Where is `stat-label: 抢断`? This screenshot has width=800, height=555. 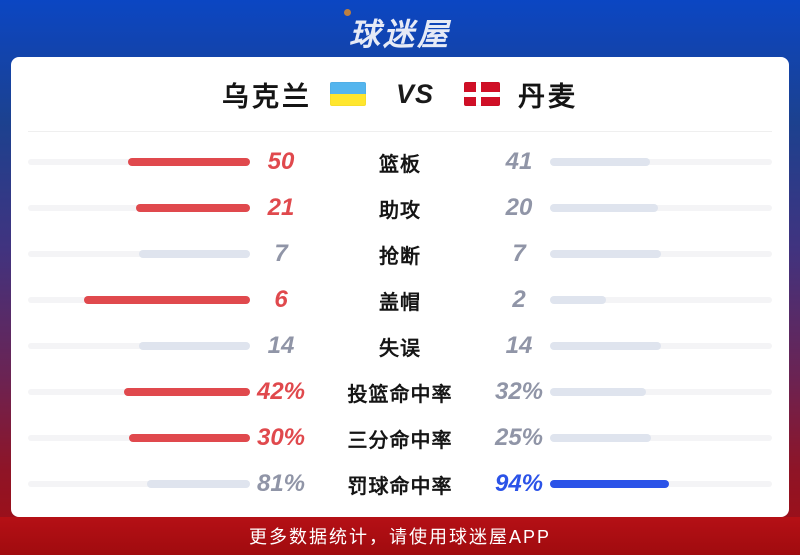
stat-label: 抢断 is located at coordinates (400, 256).